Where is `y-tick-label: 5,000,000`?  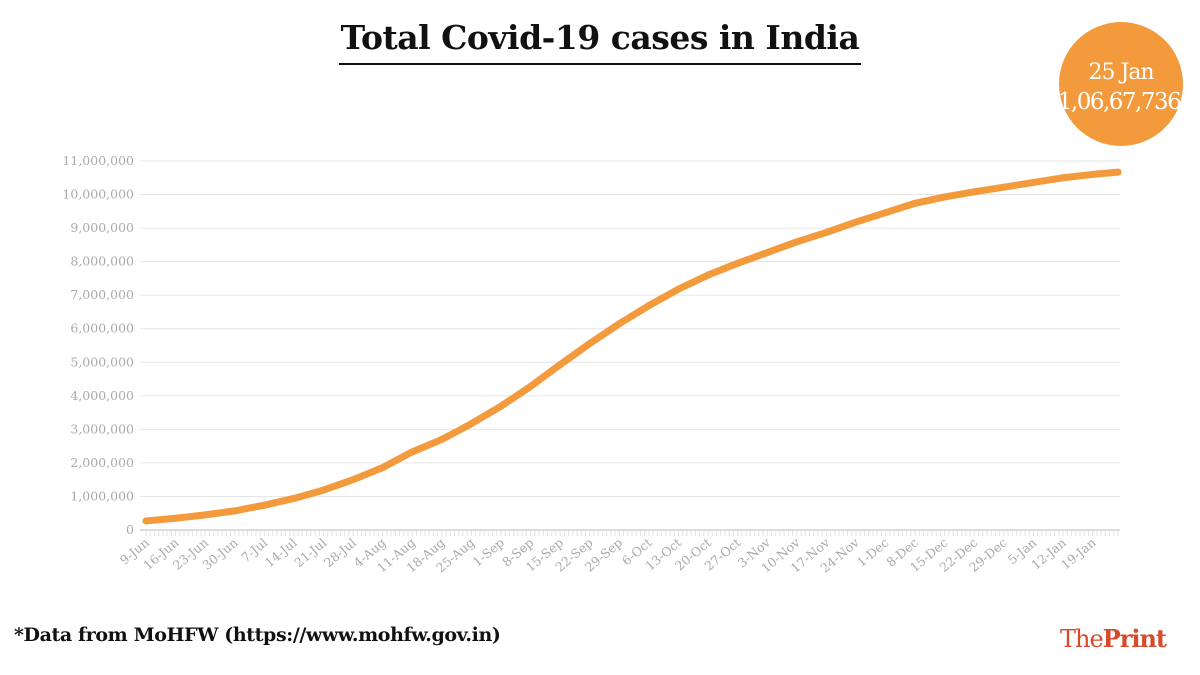
y-tick-label: 5,000,000 is located at coordinates (102, 361).